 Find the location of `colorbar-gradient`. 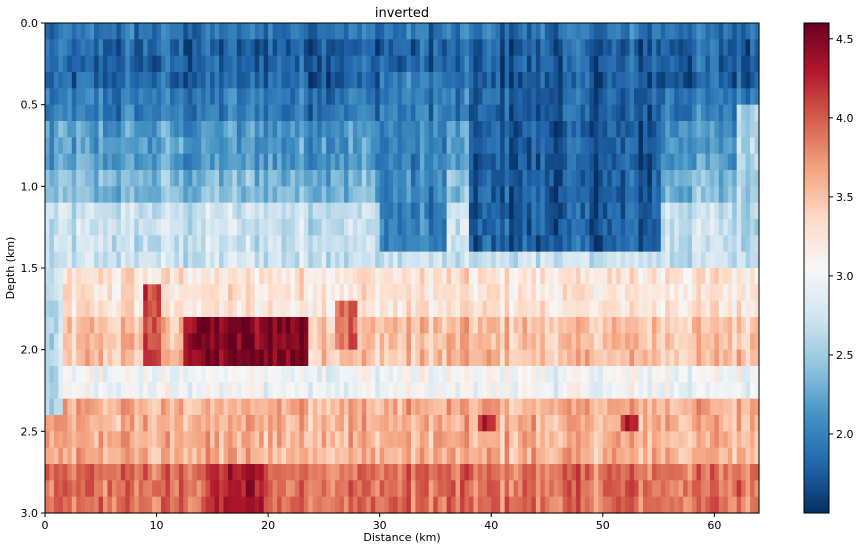

colorbar-gradient is located at coordinates (816, 268).